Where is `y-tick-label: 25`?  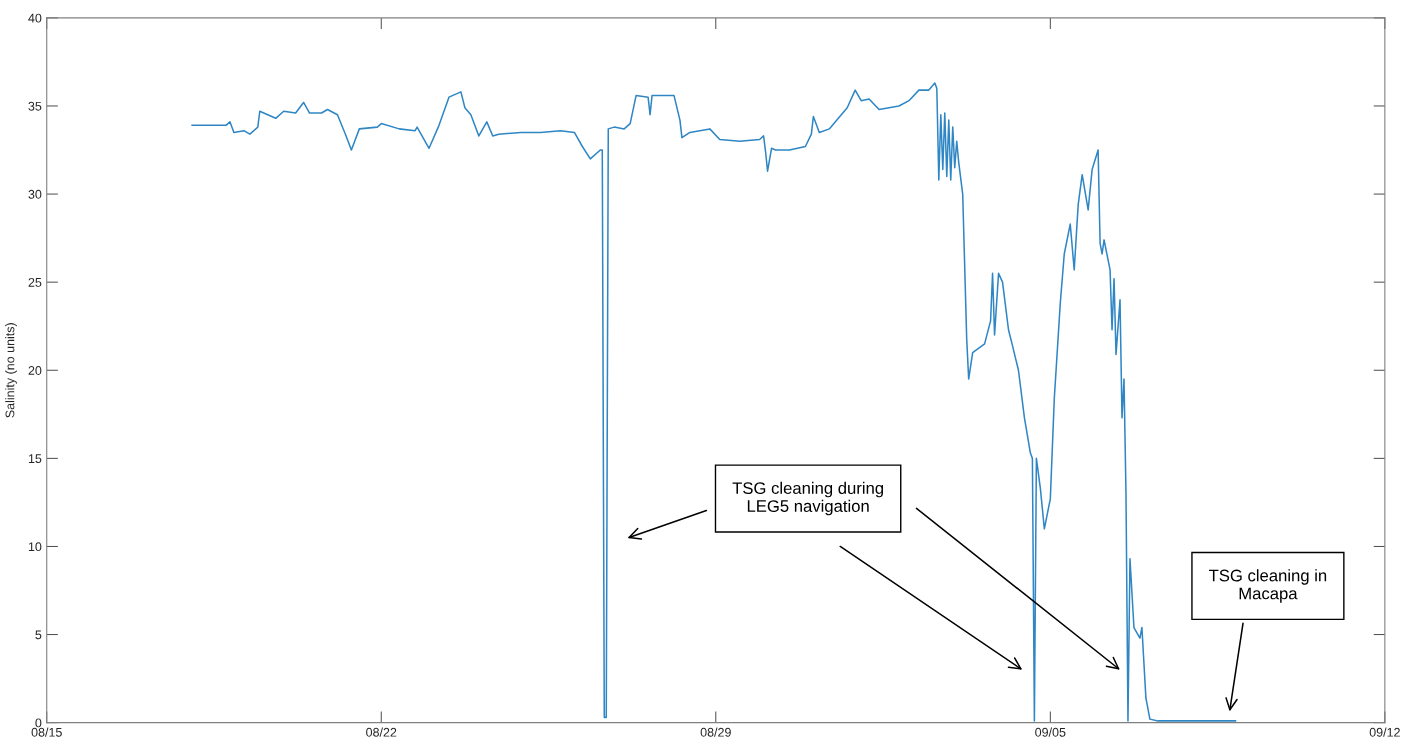
y-tick-label: 25 is located at coordinates (35, 282).